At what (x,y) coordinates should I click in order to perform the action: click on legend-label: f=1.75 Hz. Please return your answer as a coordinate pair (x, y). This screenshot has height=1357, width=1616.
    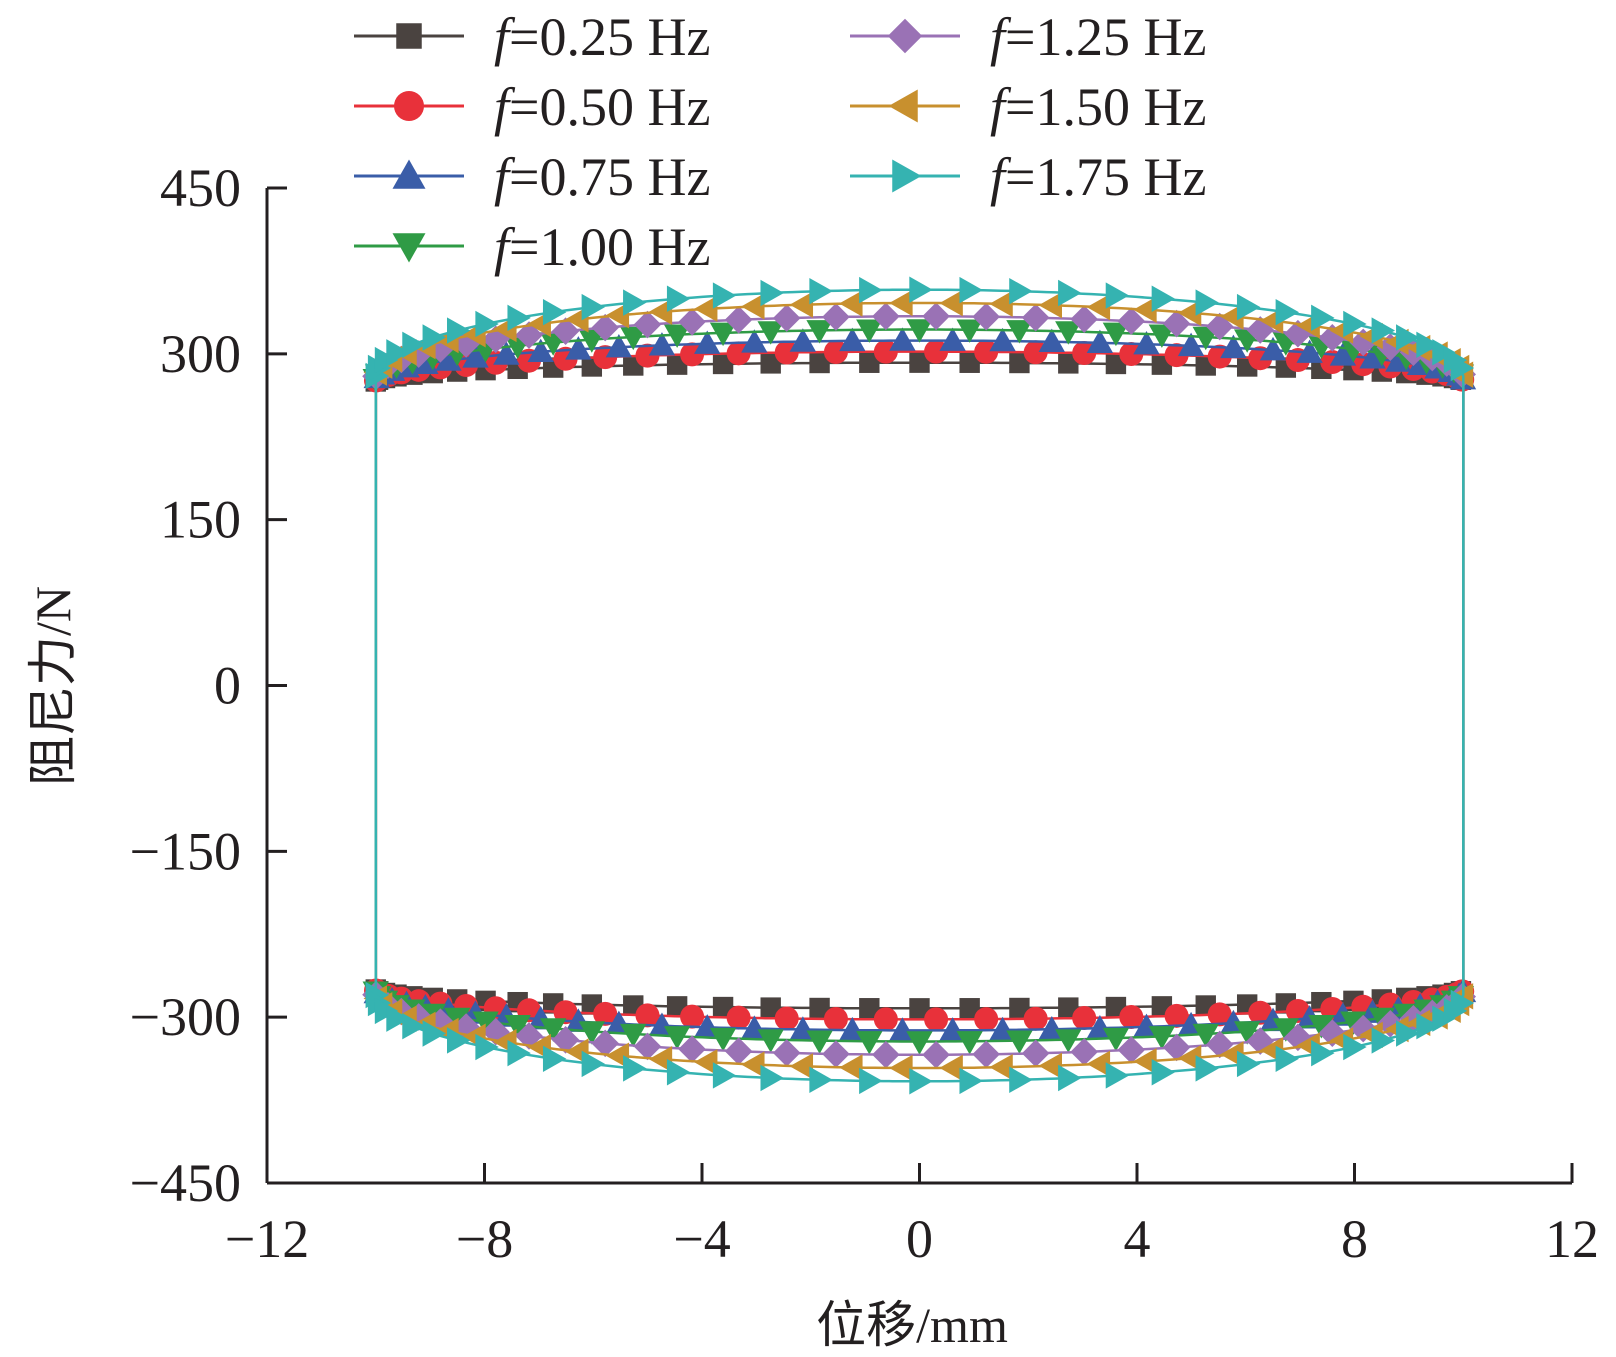
    Looking at the image, I should click on (1098, 177).